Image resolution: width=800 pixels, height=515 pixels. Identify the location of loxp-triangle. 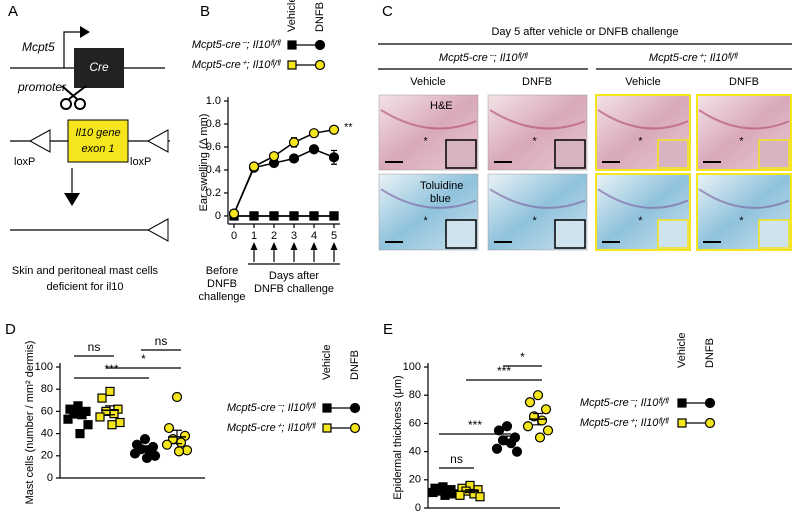
(157, 230).